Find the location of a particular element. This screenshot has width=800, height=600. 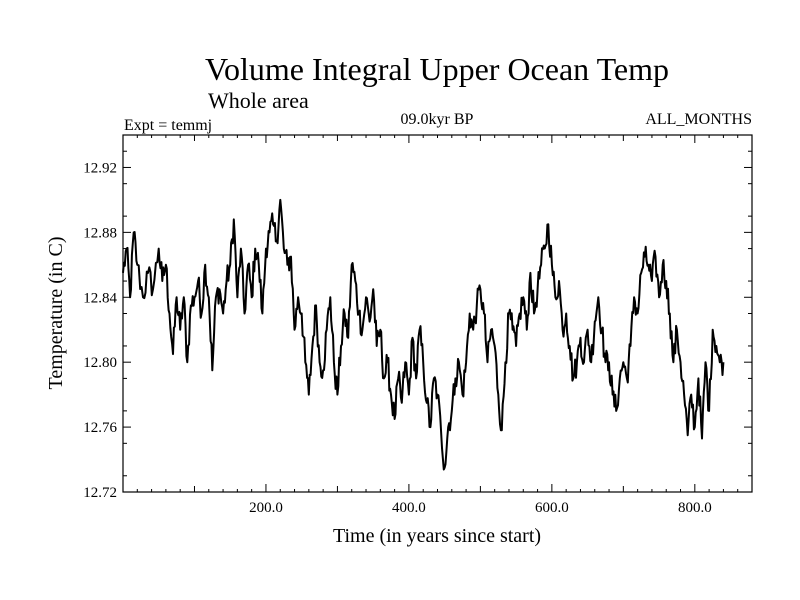

x-axis-label: Time (in years since start) is located at coordinates (437, 536).